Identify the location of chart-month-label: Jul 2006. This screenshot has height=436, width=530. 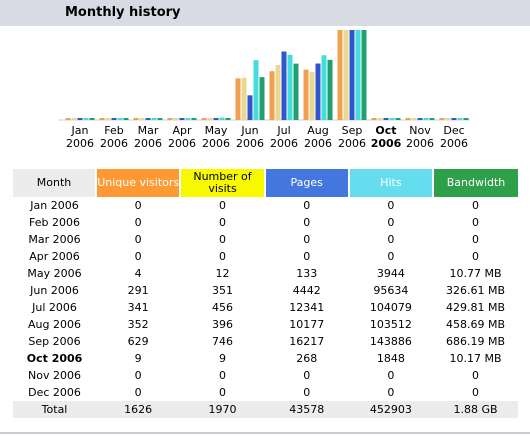
(284, 137).